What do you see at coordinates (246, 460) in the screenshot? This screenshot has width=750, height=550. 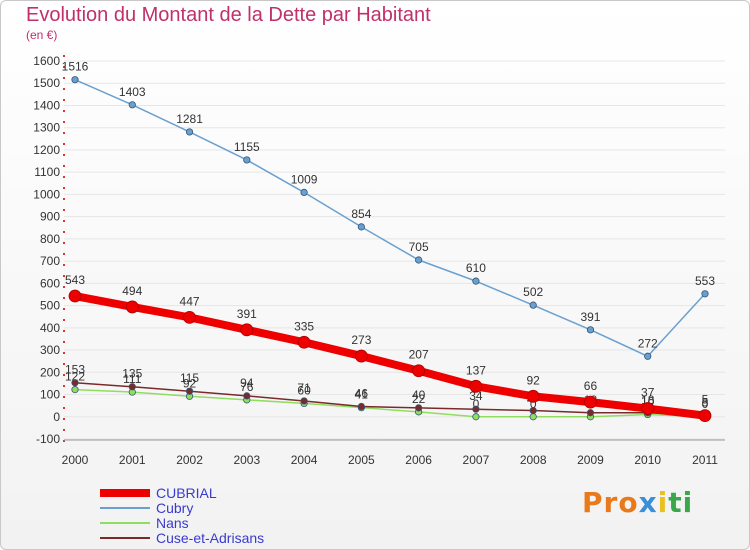 I see `x-tick-label: 2003` at bounding box center [246, 460].